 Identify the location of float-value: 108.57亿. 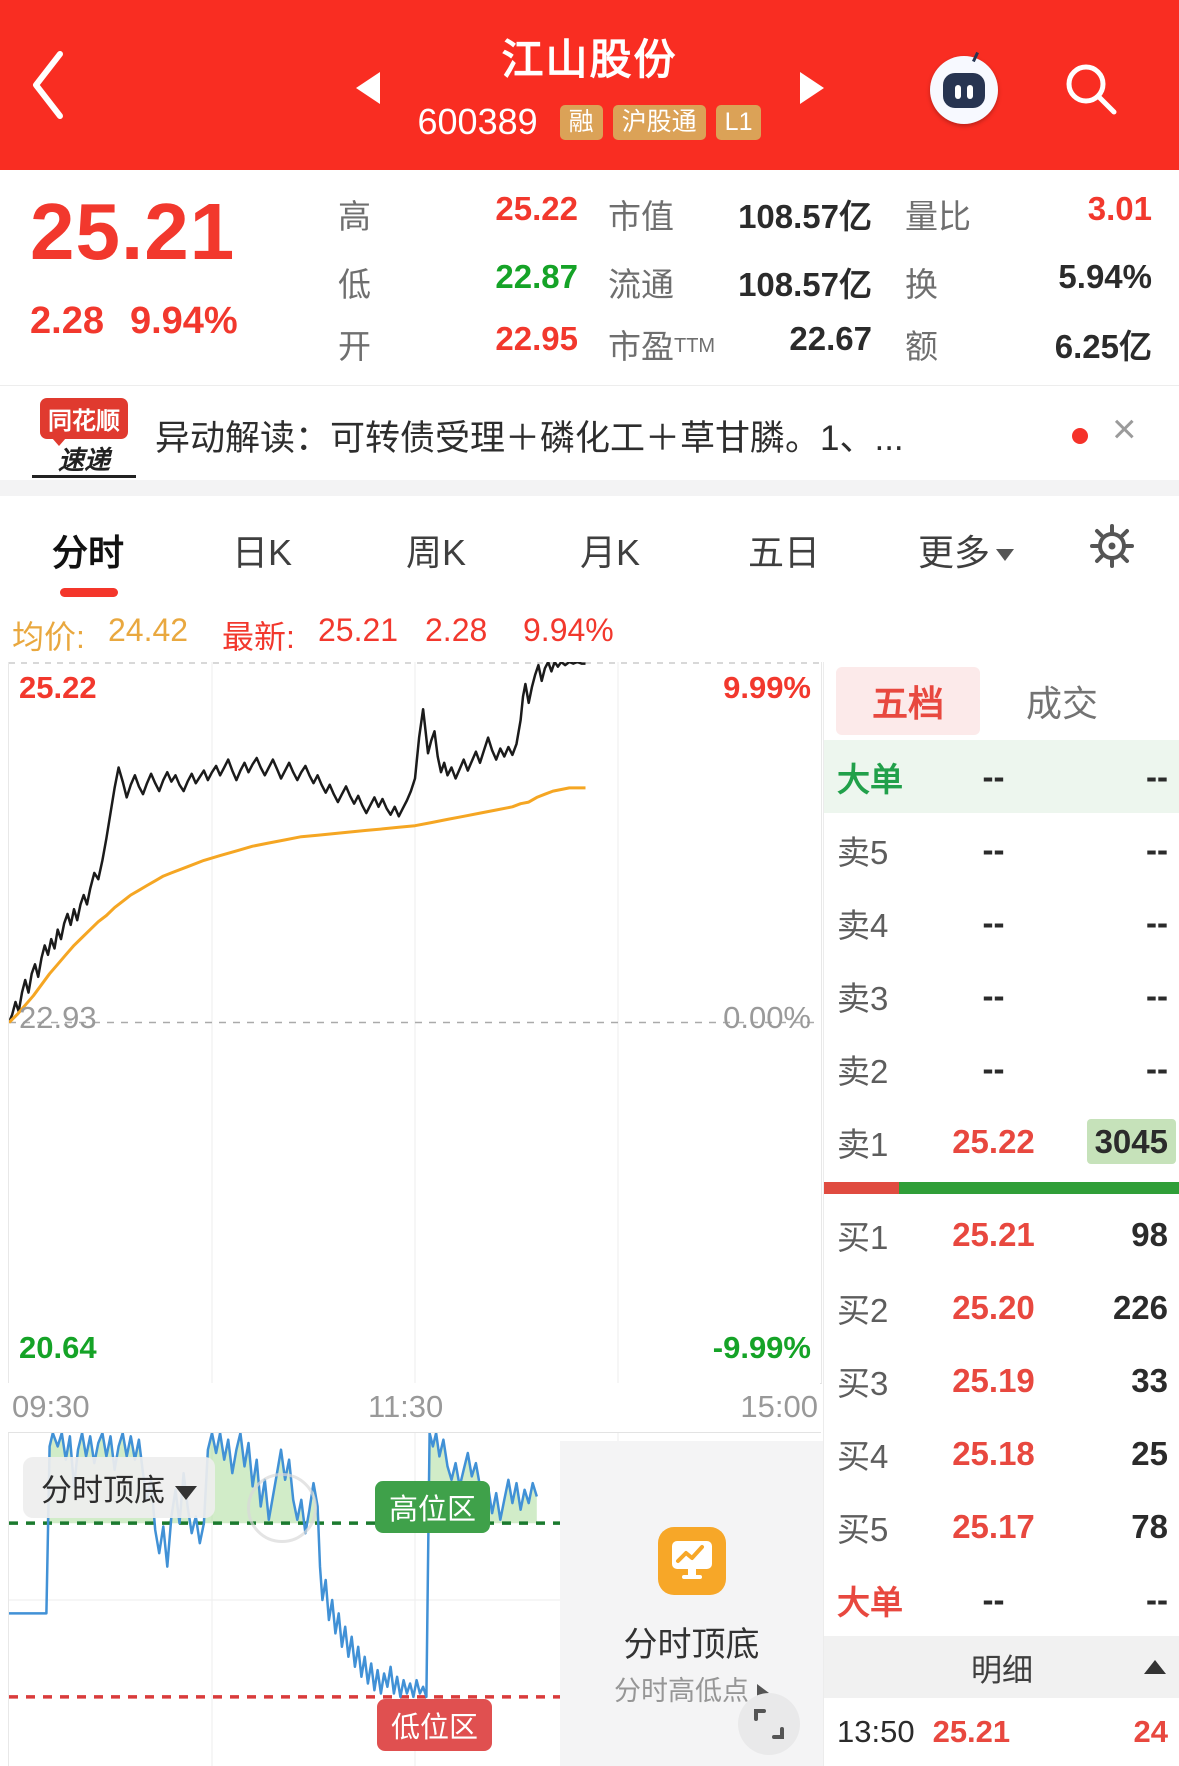
(805, 284).